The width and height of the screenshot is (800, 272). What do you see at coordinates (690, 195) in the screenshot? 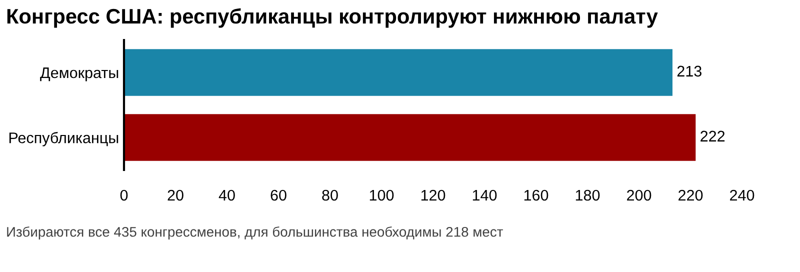
I see `x-tick-label: 220` at bounding box center [690, 195].